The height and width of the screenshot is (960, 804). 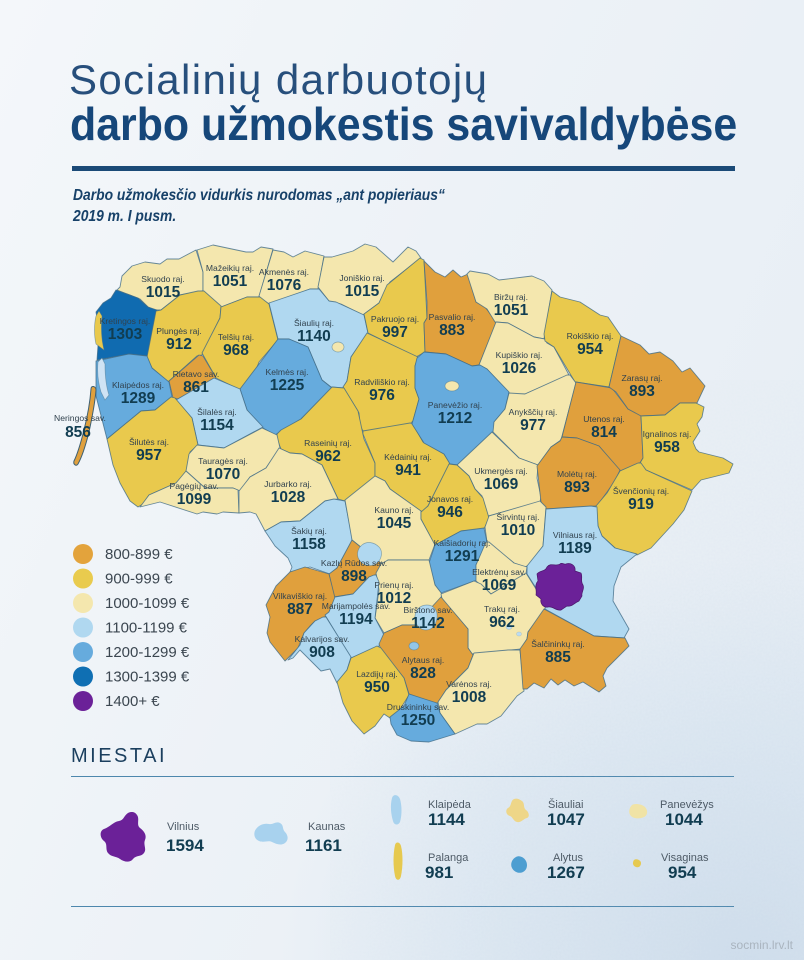 I want to click on svg-text: 946, so click(x=450, y=512).